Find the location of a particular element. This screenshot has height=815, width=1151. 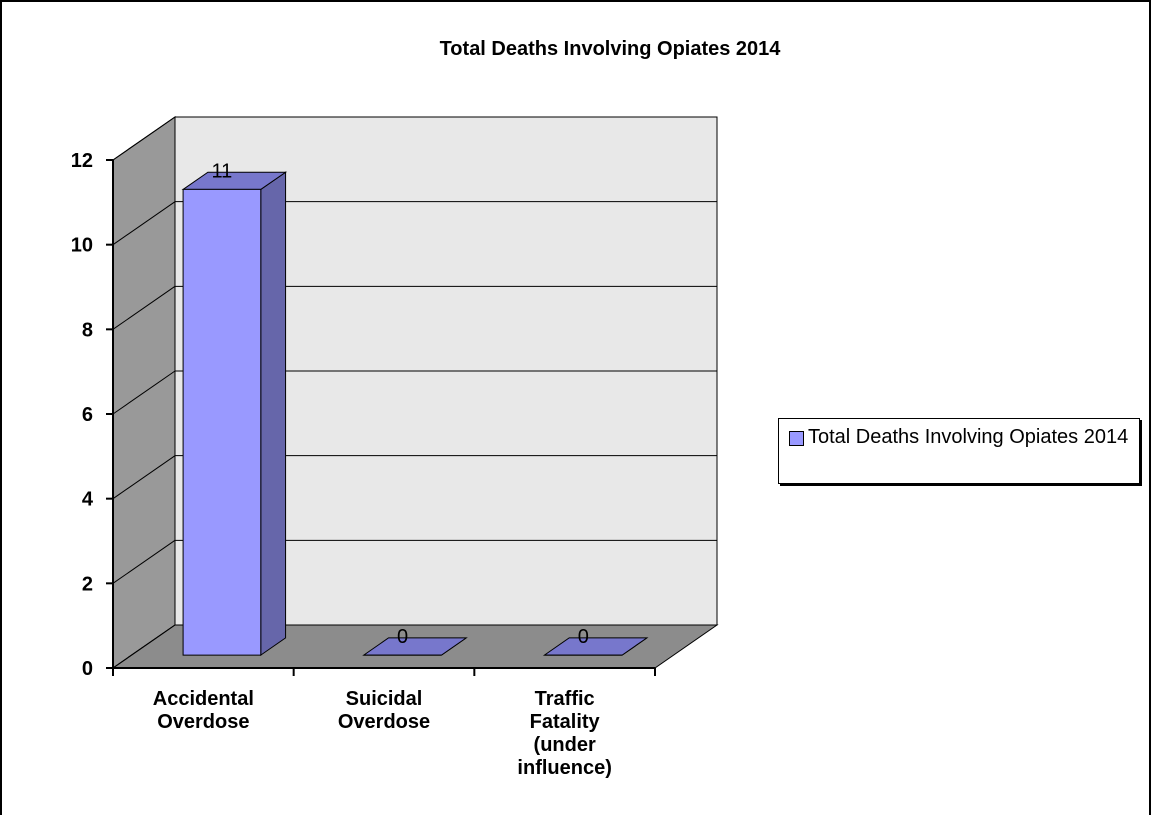

value-label: 11 is located at coordinates (222, 171).